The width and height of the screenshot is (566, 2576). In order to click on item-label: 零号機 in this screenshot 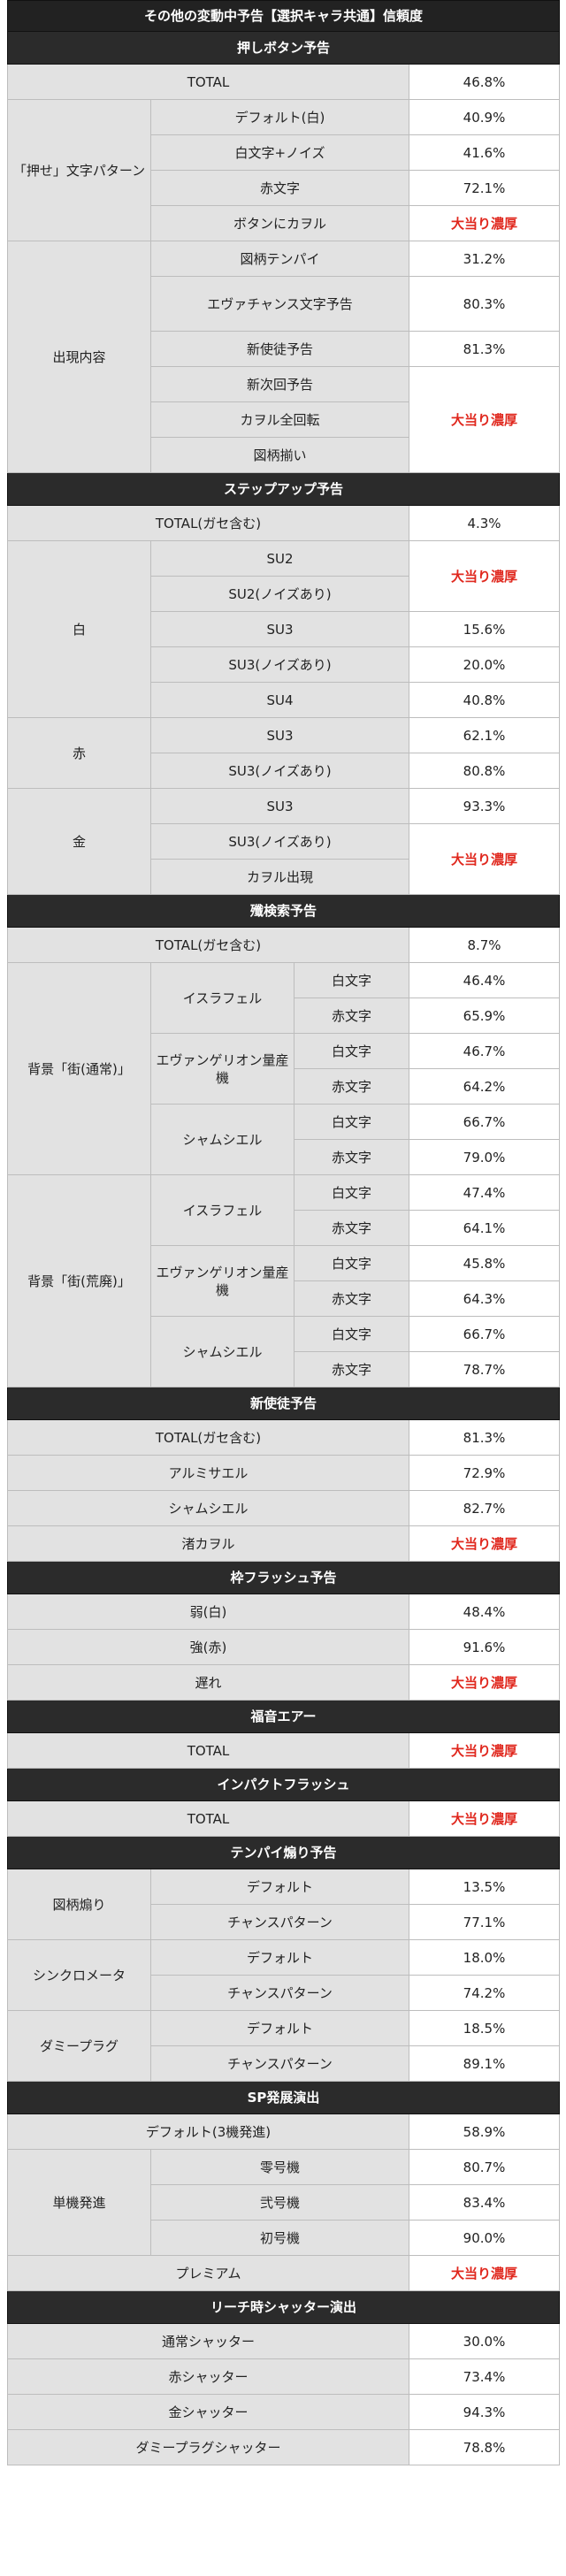, I will do `click(280, 2167)`.